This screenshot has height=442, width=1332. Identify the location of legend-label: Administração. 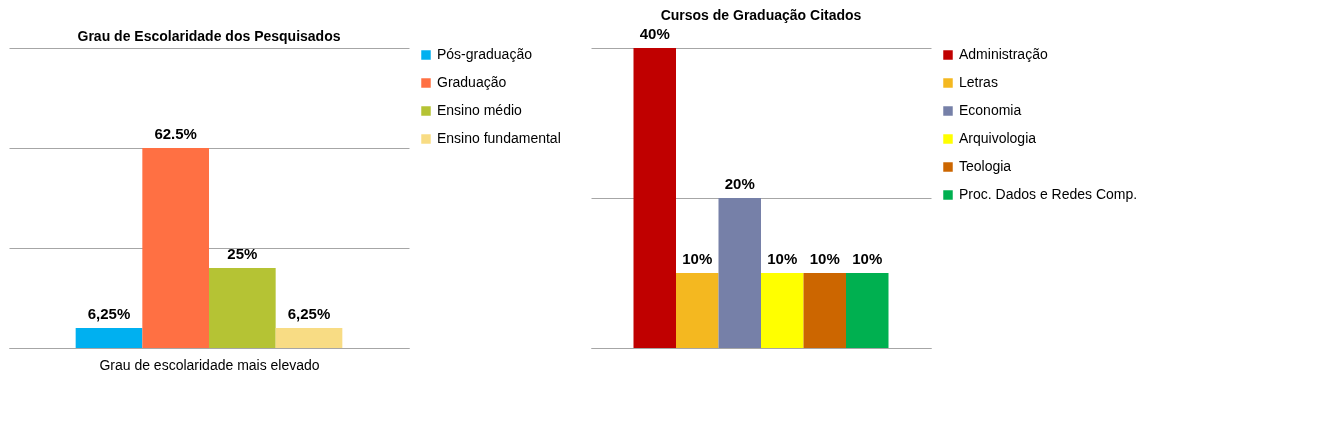
(1003, 54).